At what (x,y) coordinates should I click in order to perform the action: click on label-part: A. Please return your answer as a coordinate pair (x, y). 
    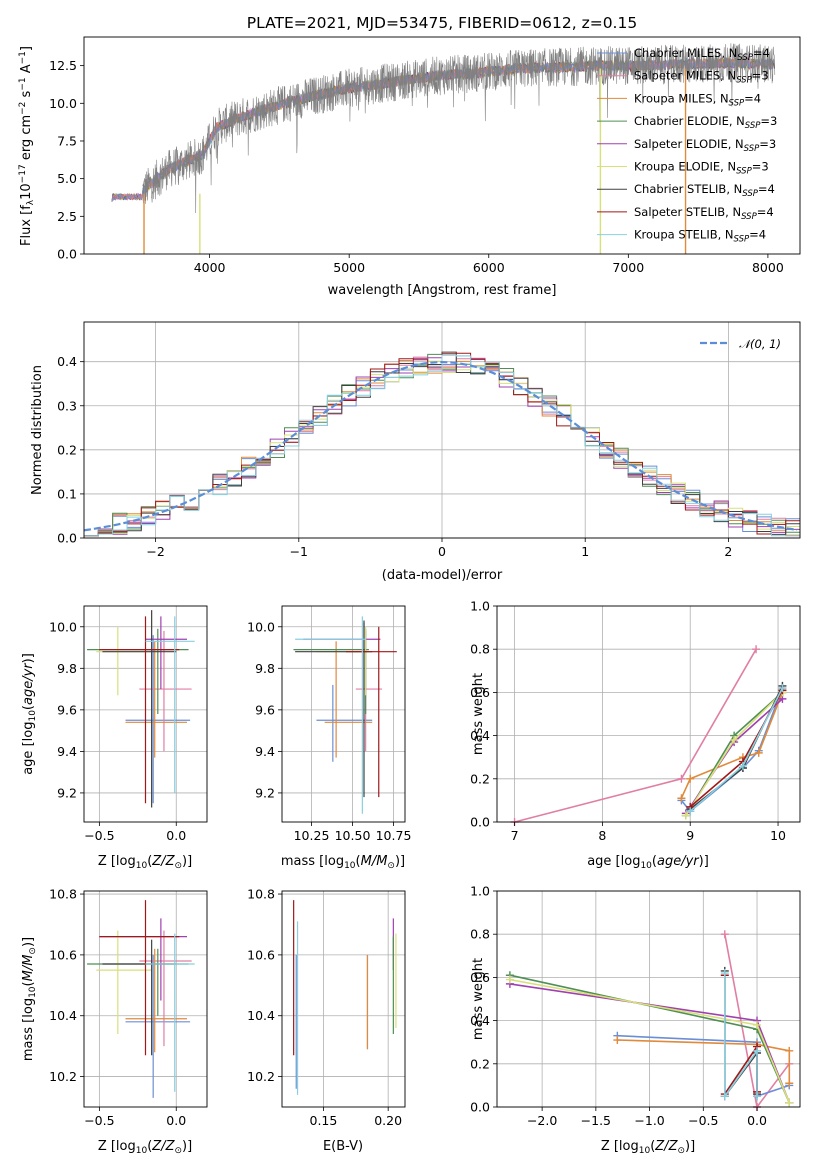
    Looking at the image, I should click on (26, 70).